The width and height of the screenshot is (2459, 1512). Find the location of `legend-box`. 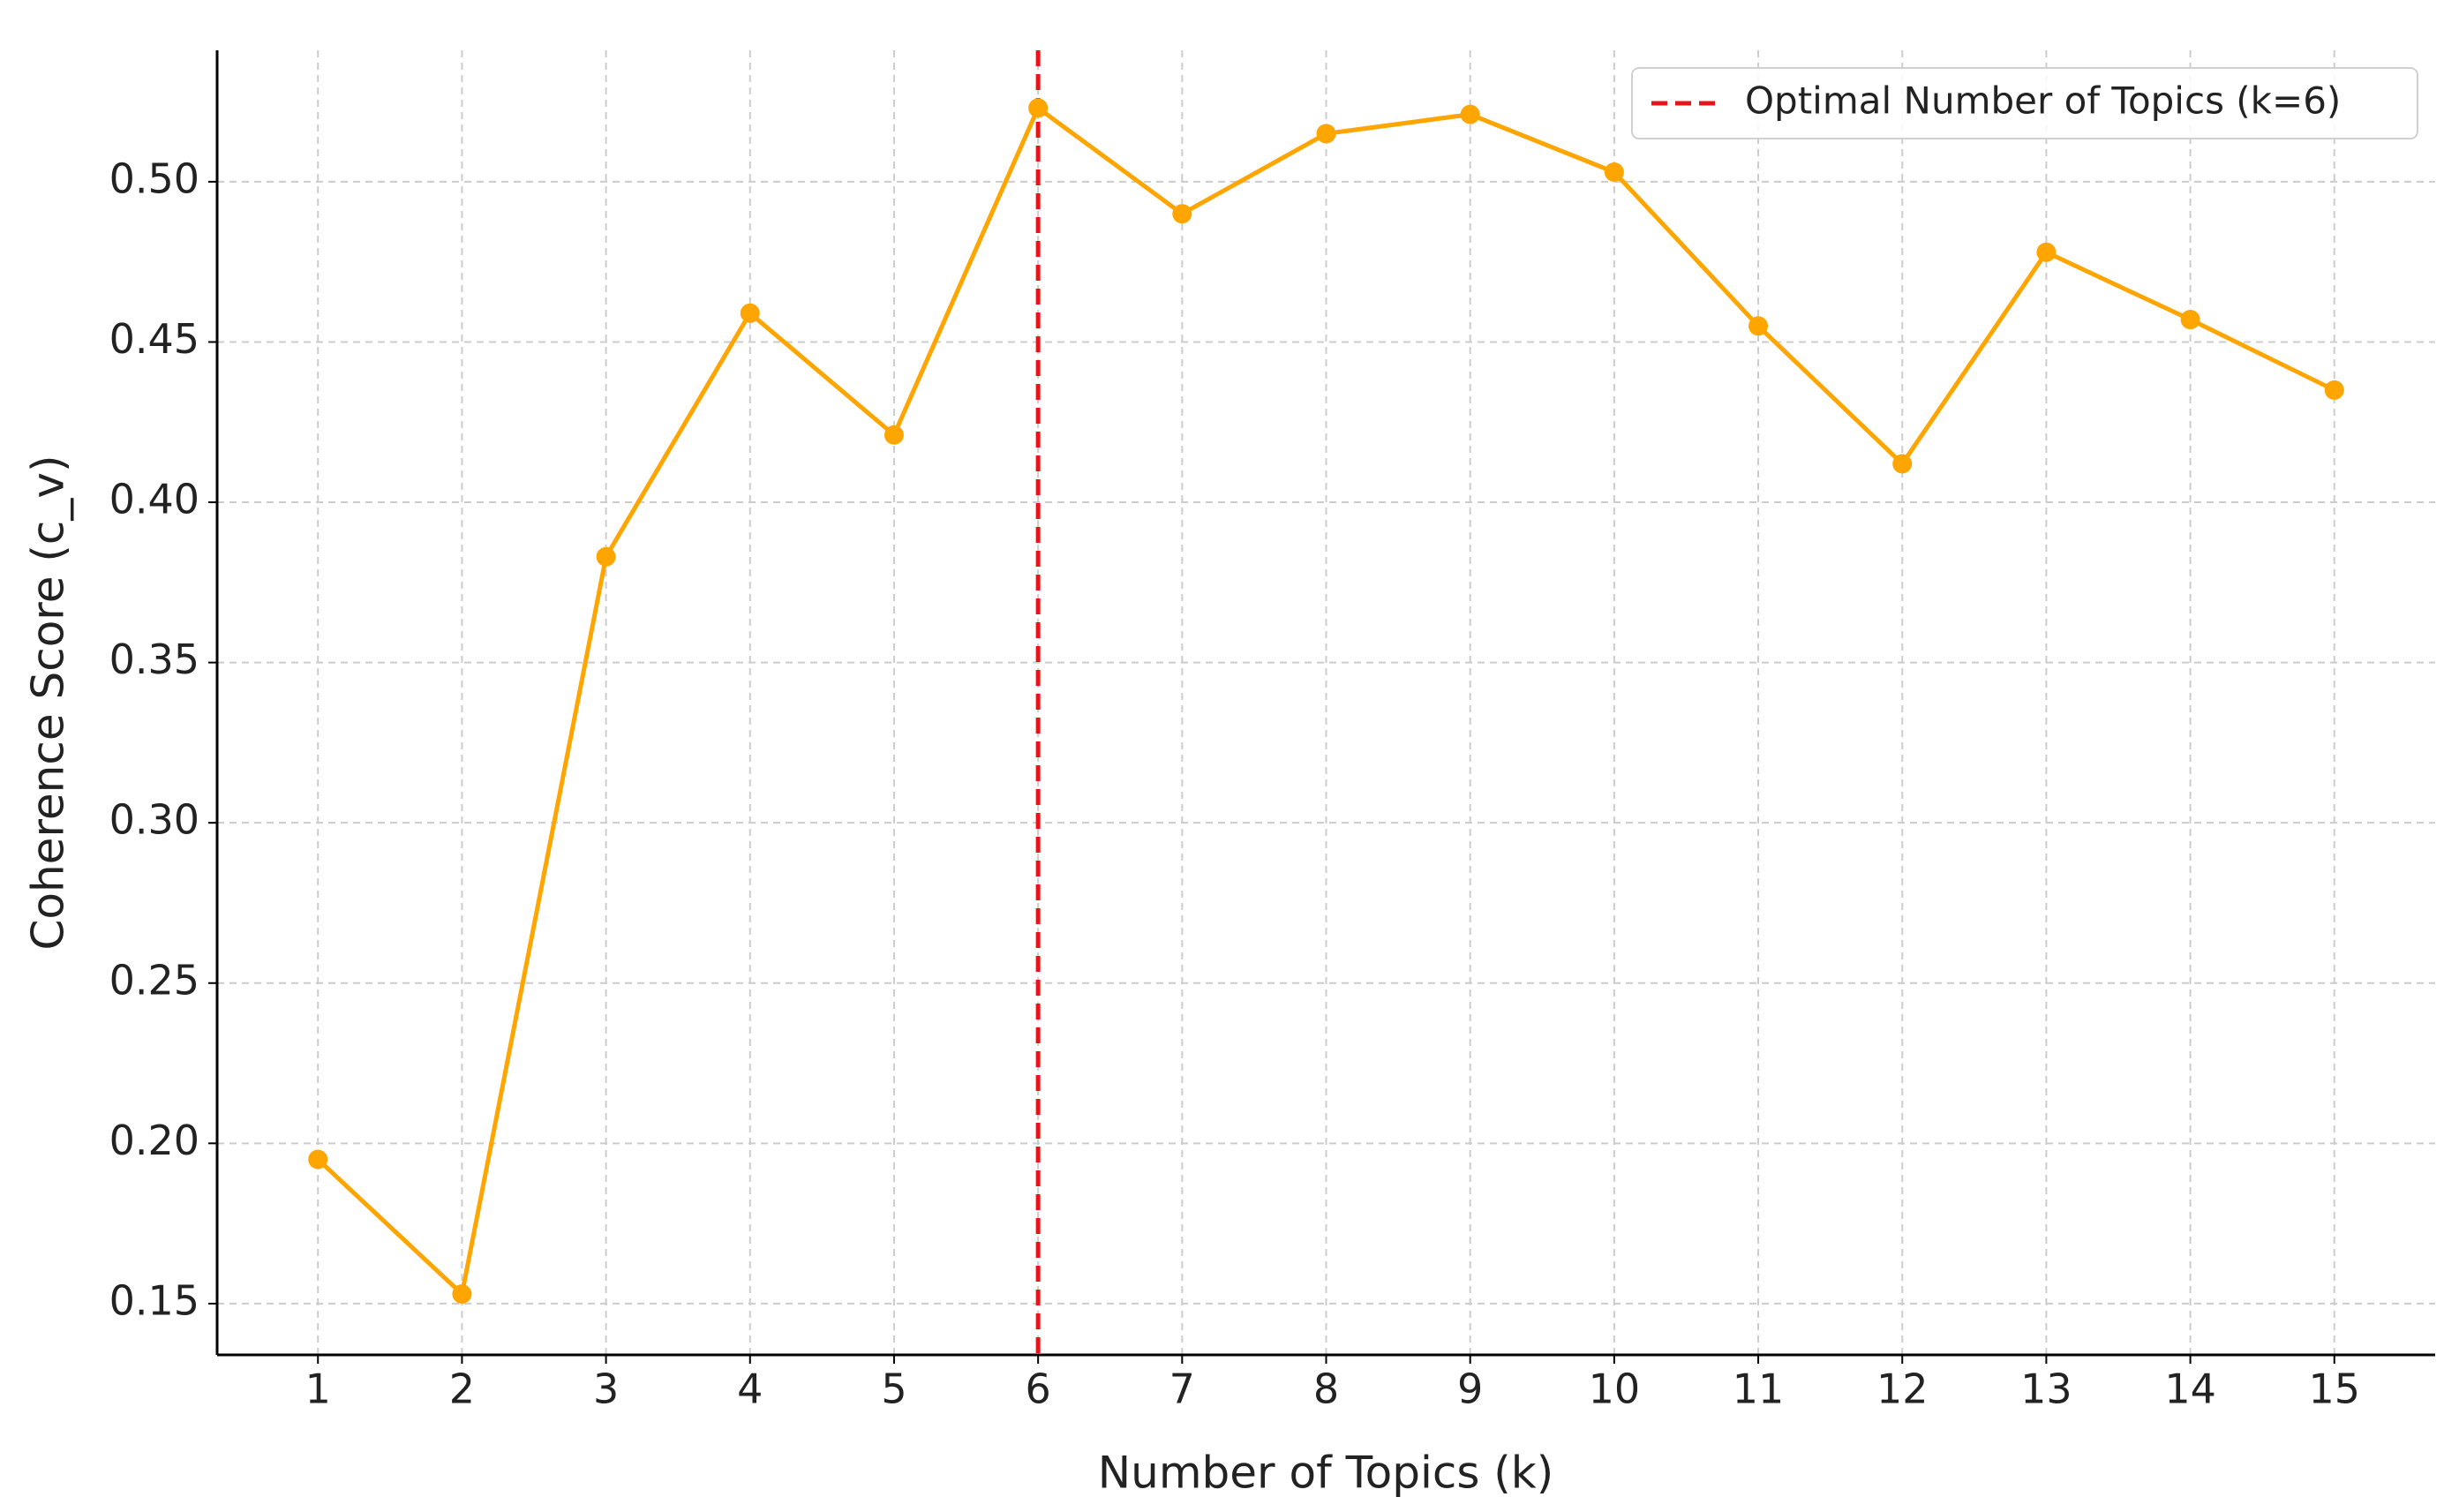

legend-box is located at coordinates (2025, 103).